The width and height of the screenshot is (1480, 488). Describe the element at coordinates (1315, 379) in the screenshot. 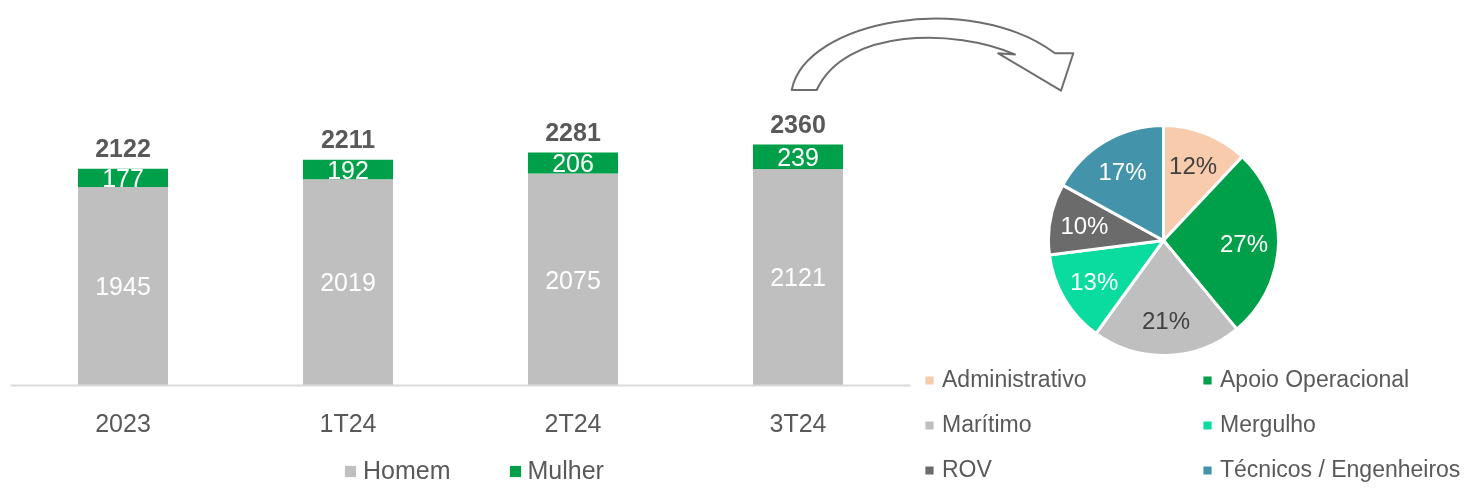

I see `legend-label: Apoio Operacional` at that location.